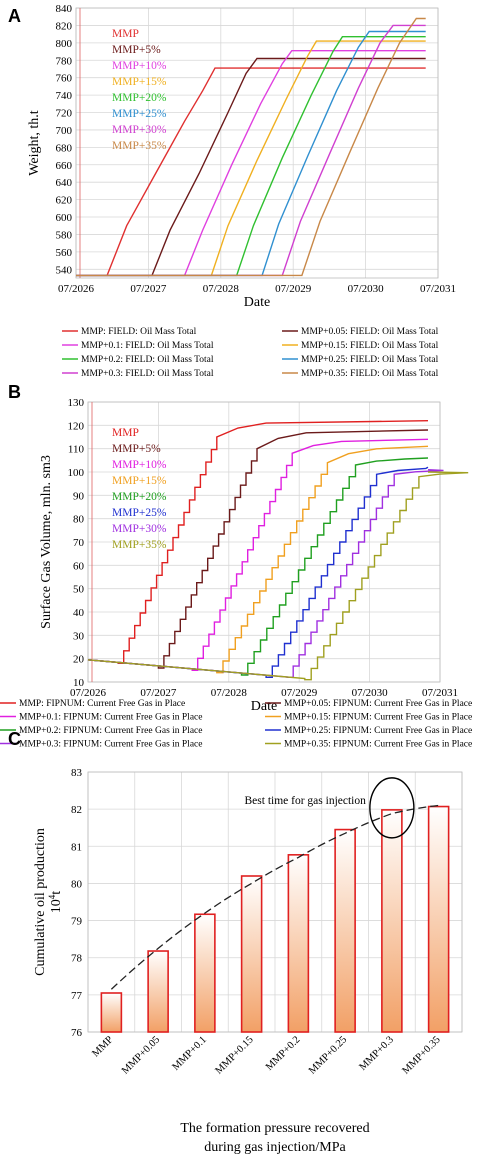 This screenshot has width=498, height=1161. Describe the element at coordinates (79, 496) in the screenshot. I see `y-tick-label: 90` at that location.